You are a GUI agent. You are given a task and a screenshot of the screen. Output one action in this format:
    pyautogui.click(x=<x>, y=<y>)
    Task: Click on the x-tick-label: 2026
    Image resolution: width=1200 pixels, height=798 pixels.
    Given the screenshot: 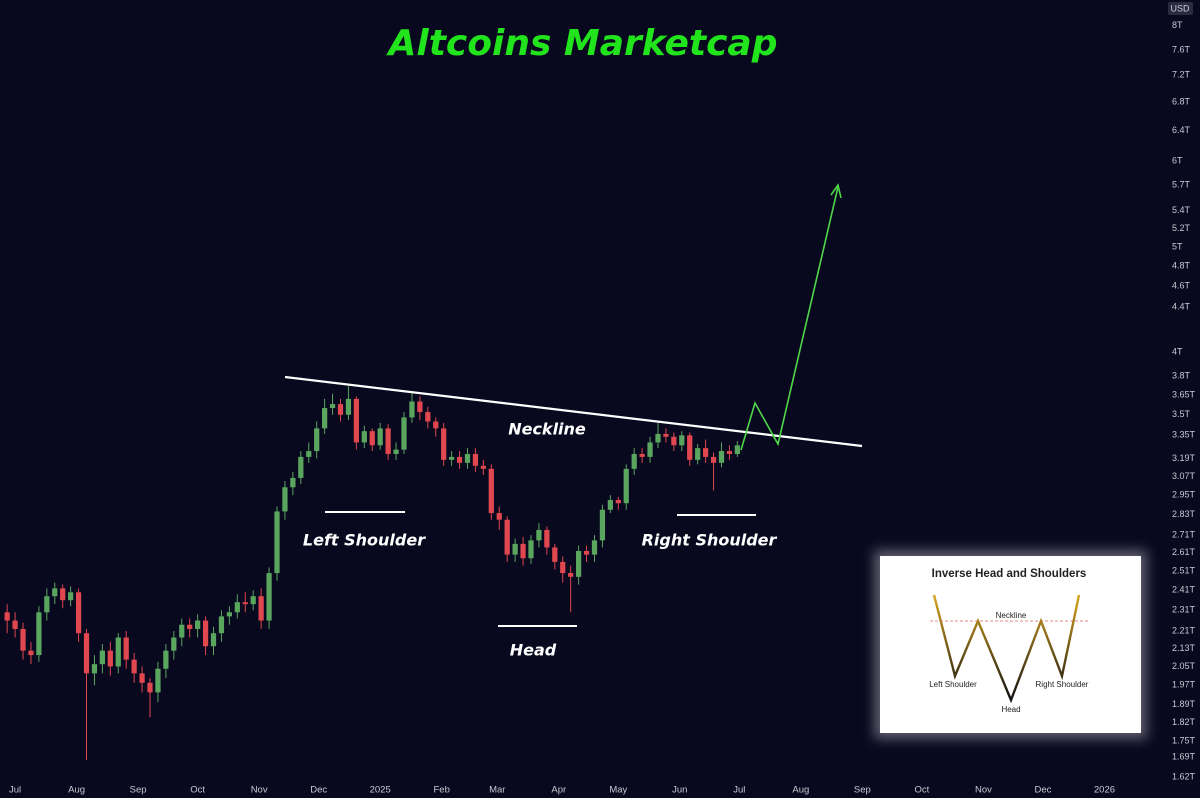 What is the action you would take?
    pyautogui.click(x=1104, y=790)
    